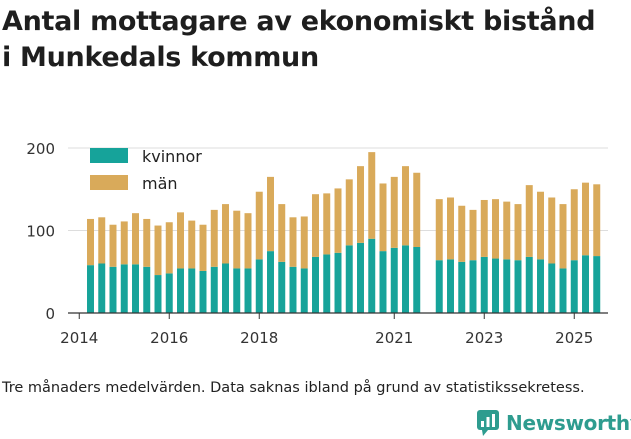 The height and width of the screenshot is (439, 631). What do you see at coordinates (172, 156) in the screenshot?
I see `legend-label: kvinnor` at bounding box center [172, 156].